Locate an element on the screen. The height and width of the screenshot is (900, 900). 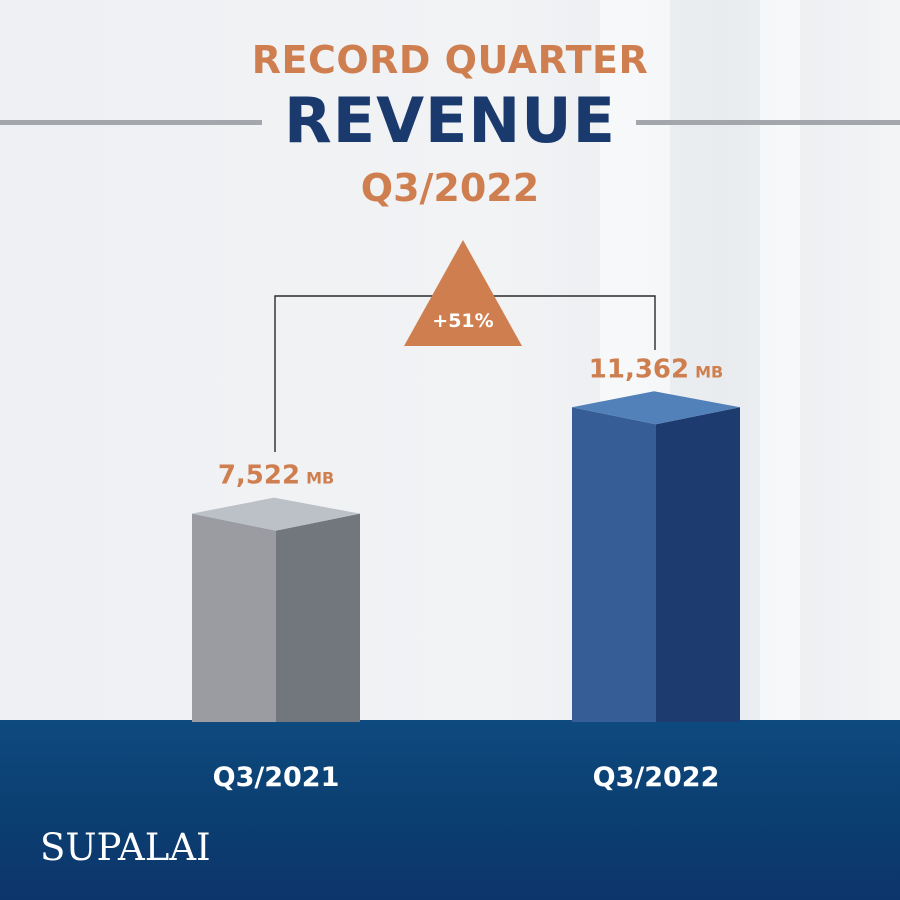
bar-q3-2021 is located at coordinates (276, 609).